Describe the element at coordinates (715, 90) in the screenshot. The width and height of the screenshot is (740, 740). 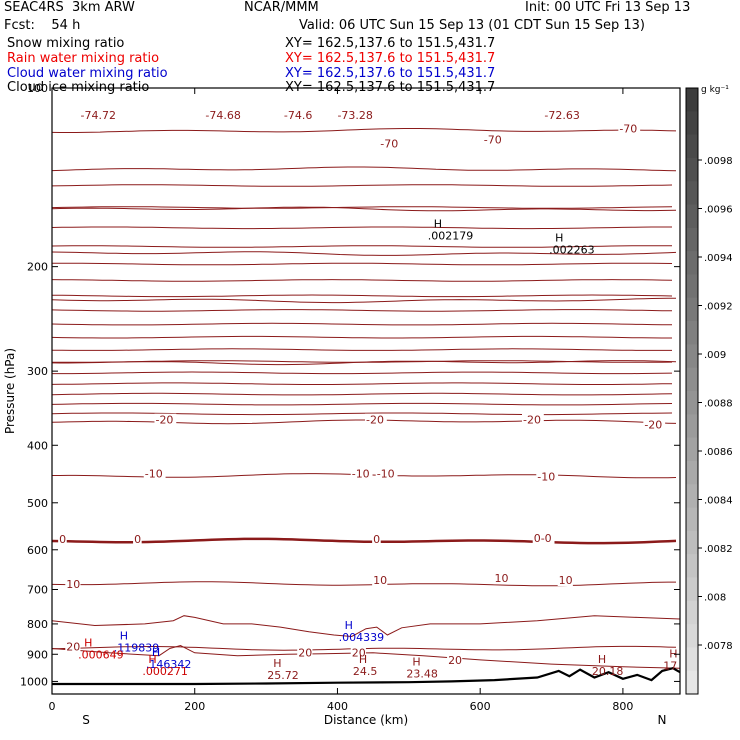
I see `colorbar-unit: g kg⁻¹` at that location.